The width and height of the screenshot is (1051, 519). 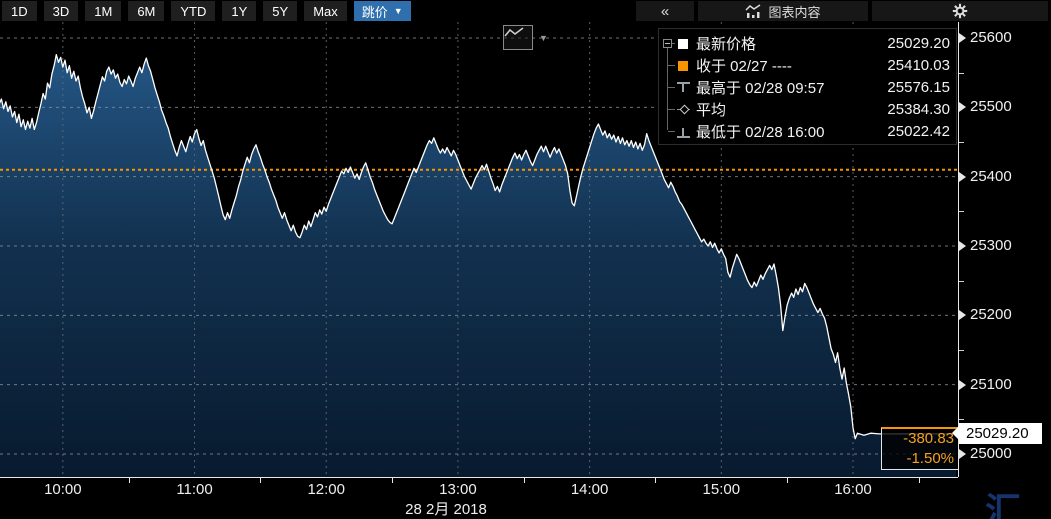 I want to click on period-button-ytd: YTD, so click(x=193, y=11).